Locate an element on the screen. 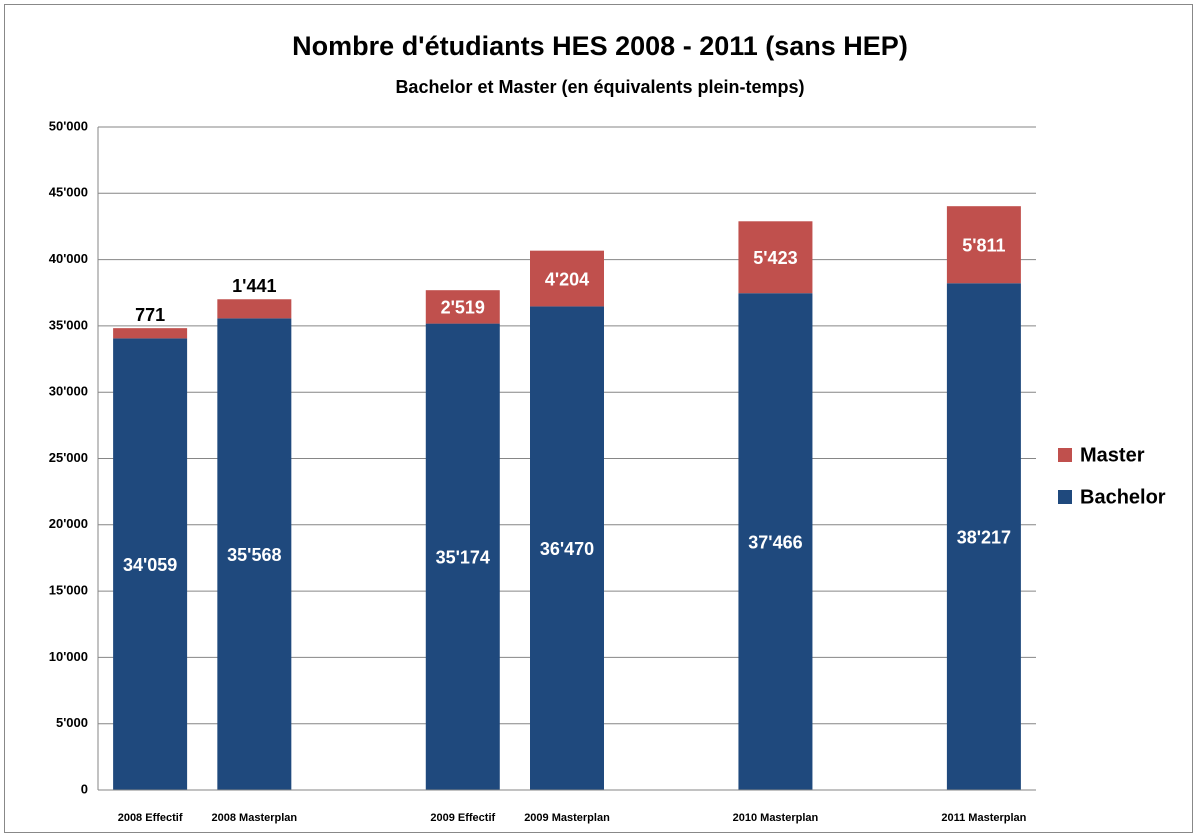 The width and height of the screenshot is (1198, 838). y-tick-label: 0 is located at coordinates (84, 788).